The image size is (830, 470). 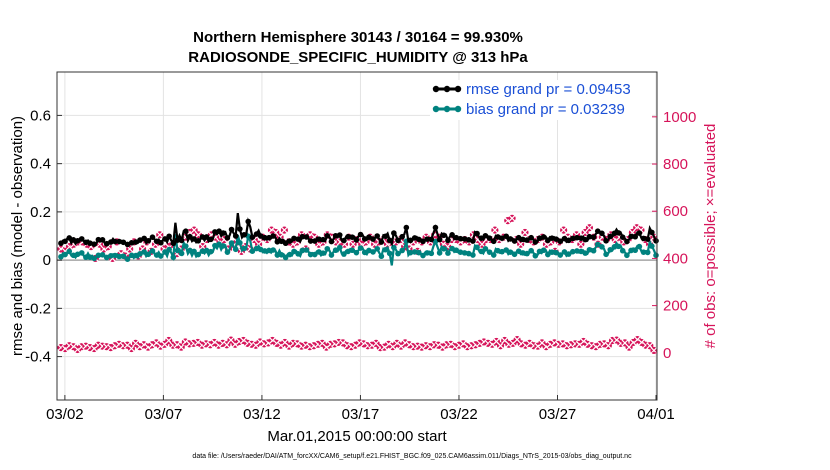 I want to click on x-tick-label: 03/17, so click(x=361, y=414).